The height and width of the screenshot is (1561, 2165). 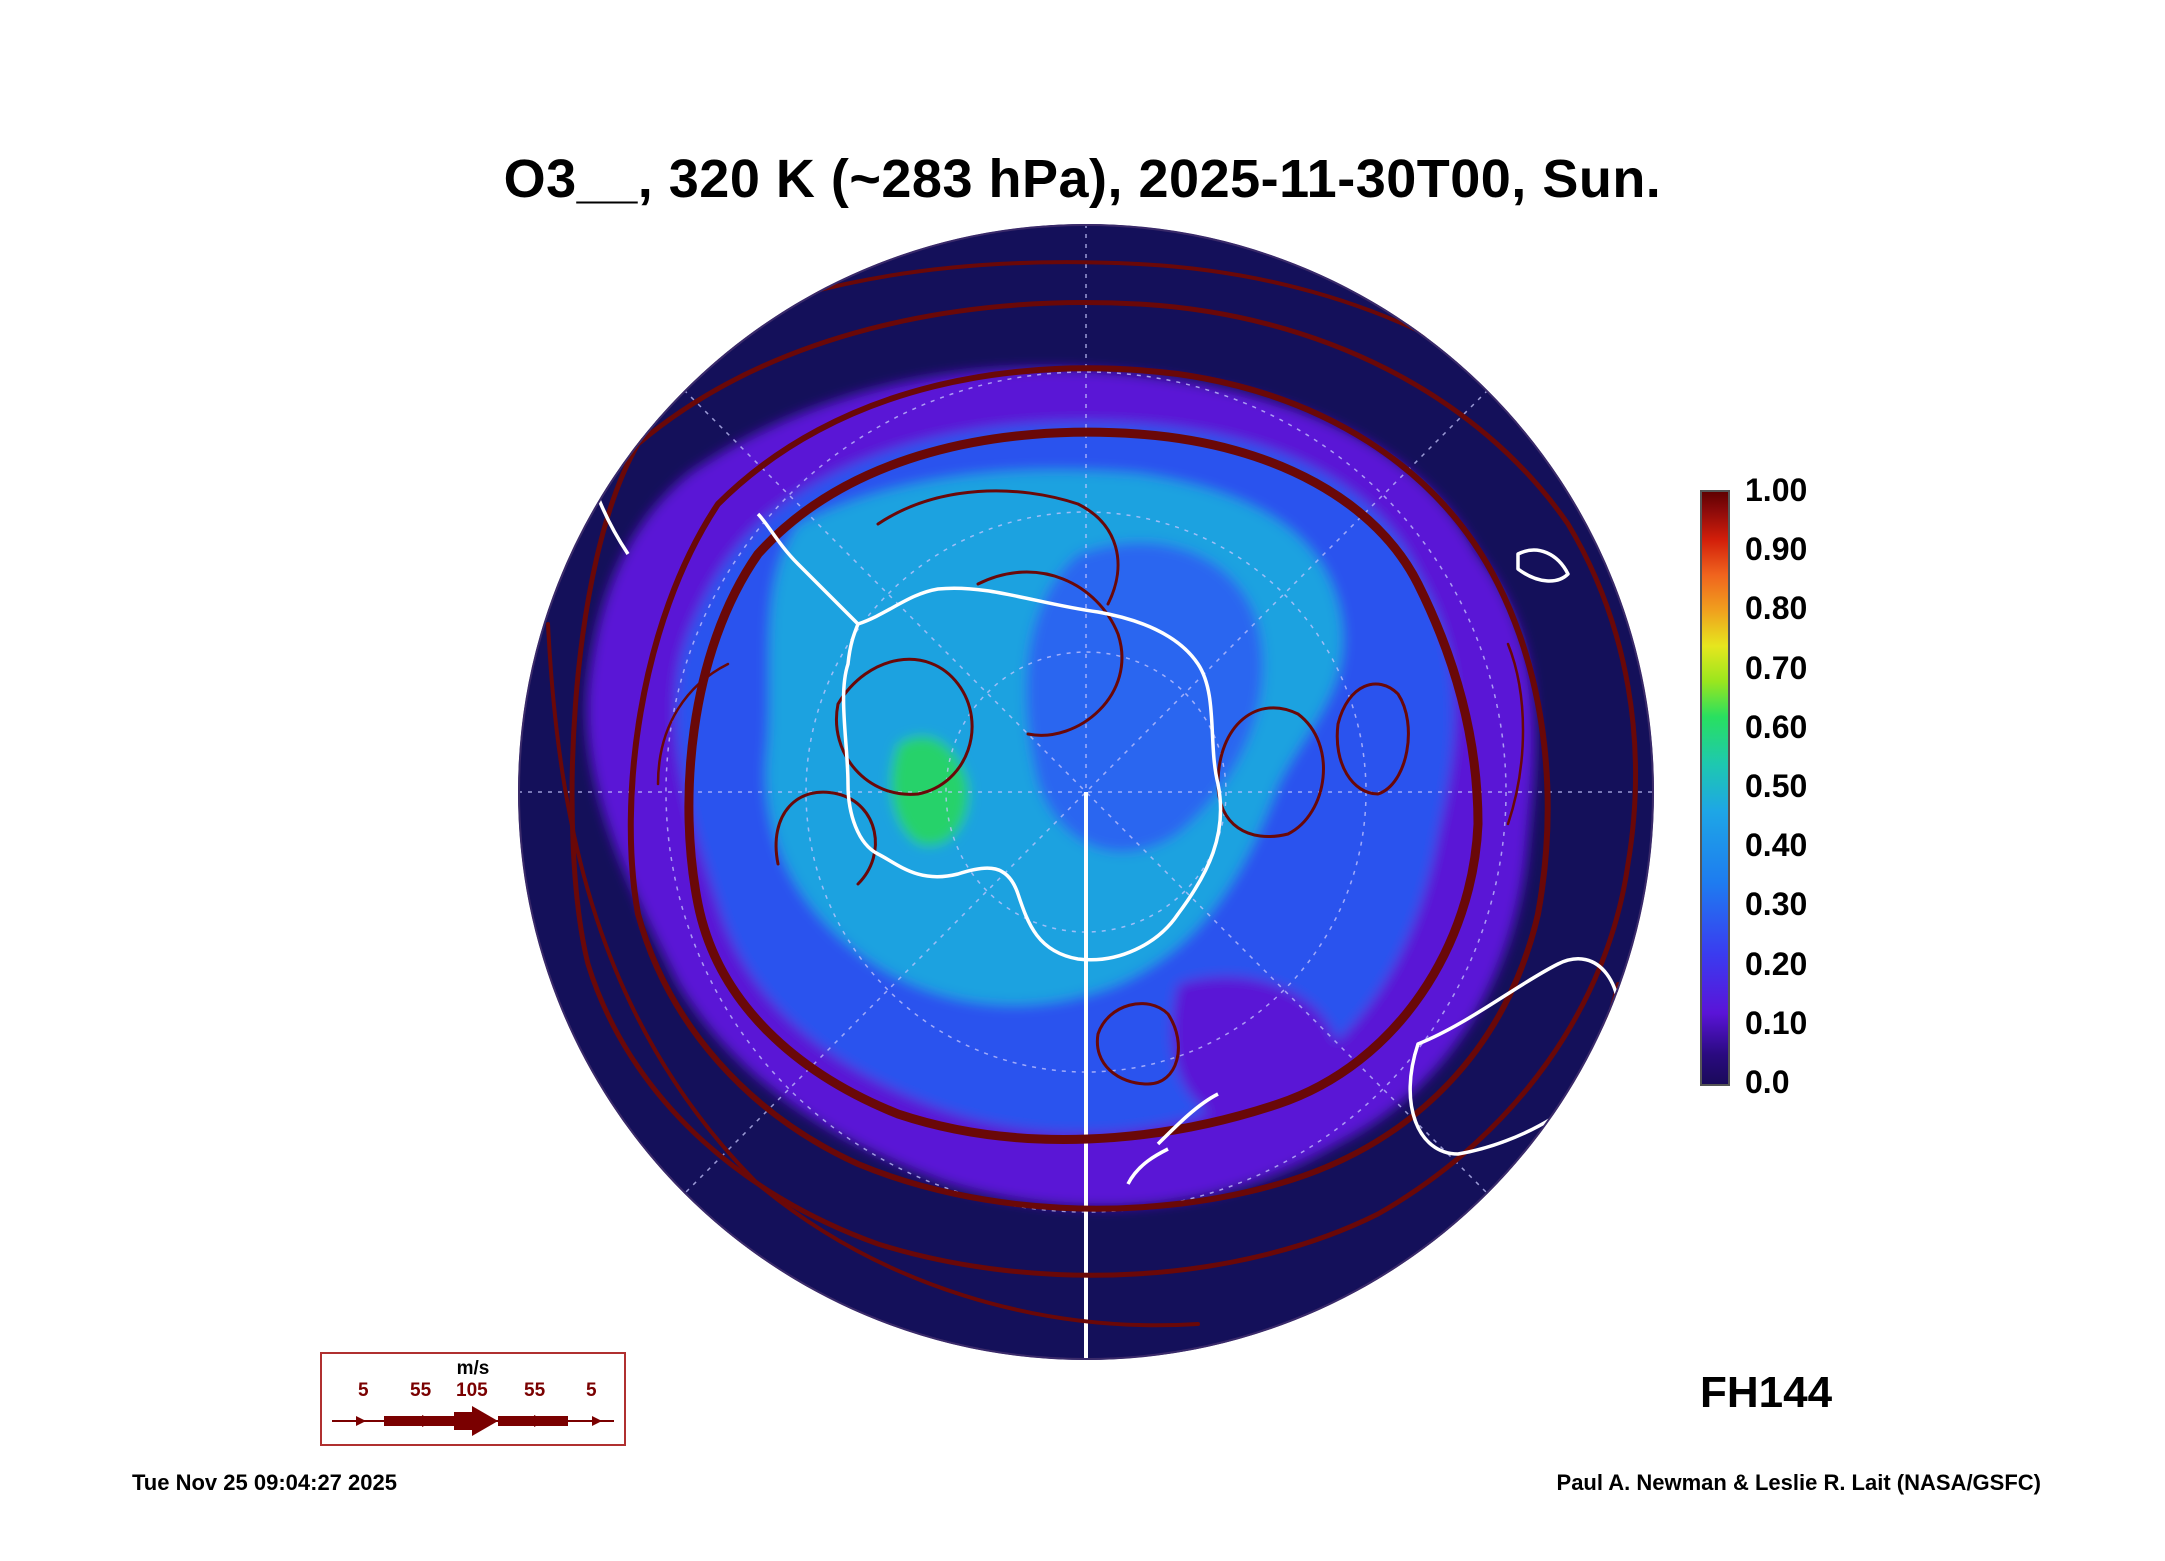 What do you see at coordinates (472, 1390) in the screenshot?
I see `wind-label: 105` at bounding box center [472, 1390].